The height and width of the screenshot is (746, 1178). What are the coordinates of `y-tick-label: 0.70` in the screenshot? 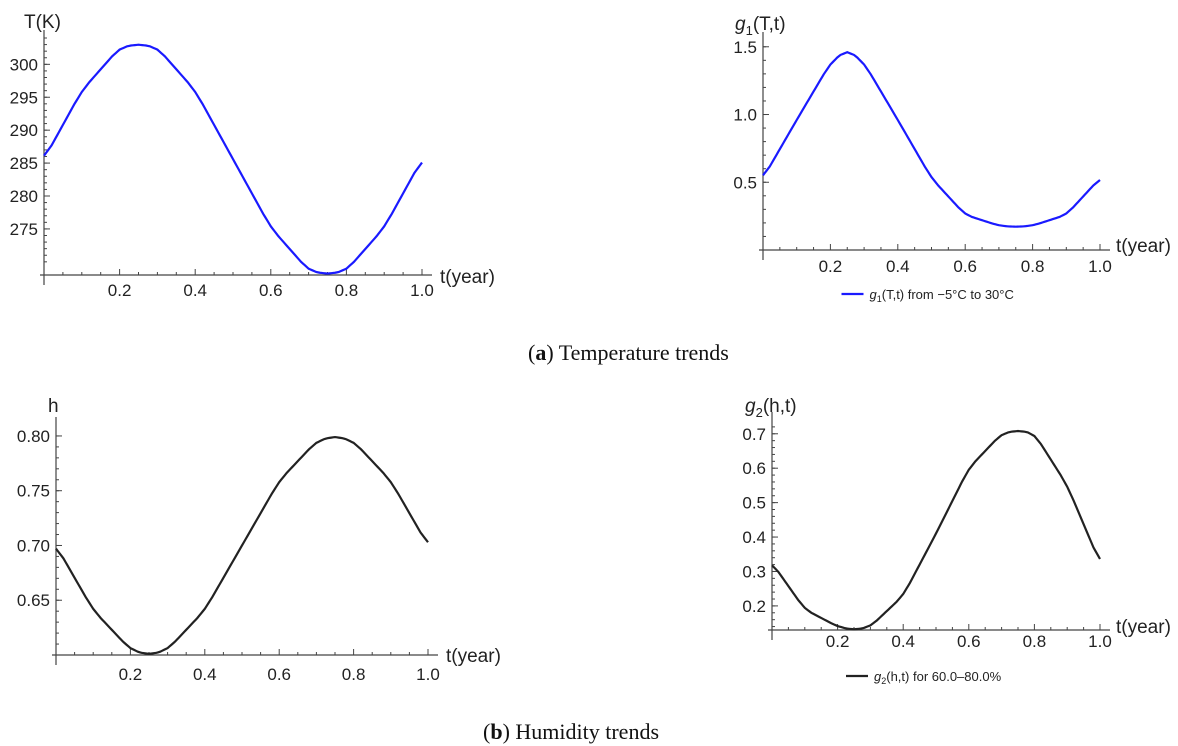 It's located at (33, 545).